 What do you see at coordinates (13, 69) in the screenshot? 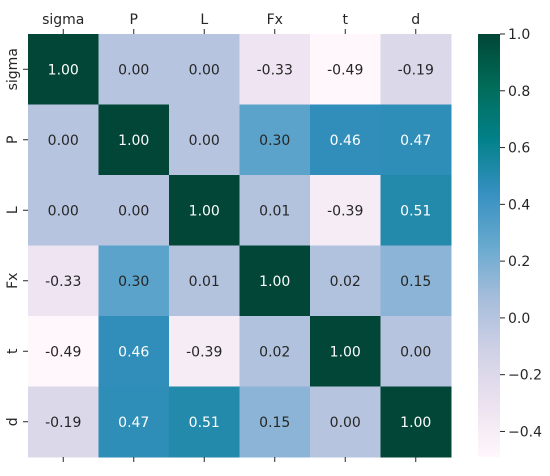
I see `y-tick-label: sigma` at bounding box center [13, 69].